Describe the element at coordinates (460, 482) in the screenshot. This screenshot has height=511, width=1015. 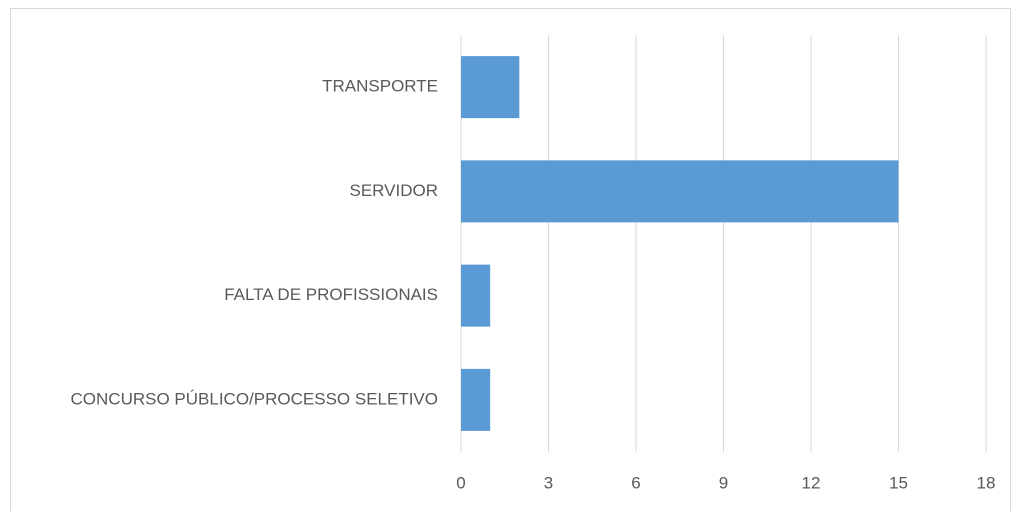
I see `x-tick-label: 0` at that location.